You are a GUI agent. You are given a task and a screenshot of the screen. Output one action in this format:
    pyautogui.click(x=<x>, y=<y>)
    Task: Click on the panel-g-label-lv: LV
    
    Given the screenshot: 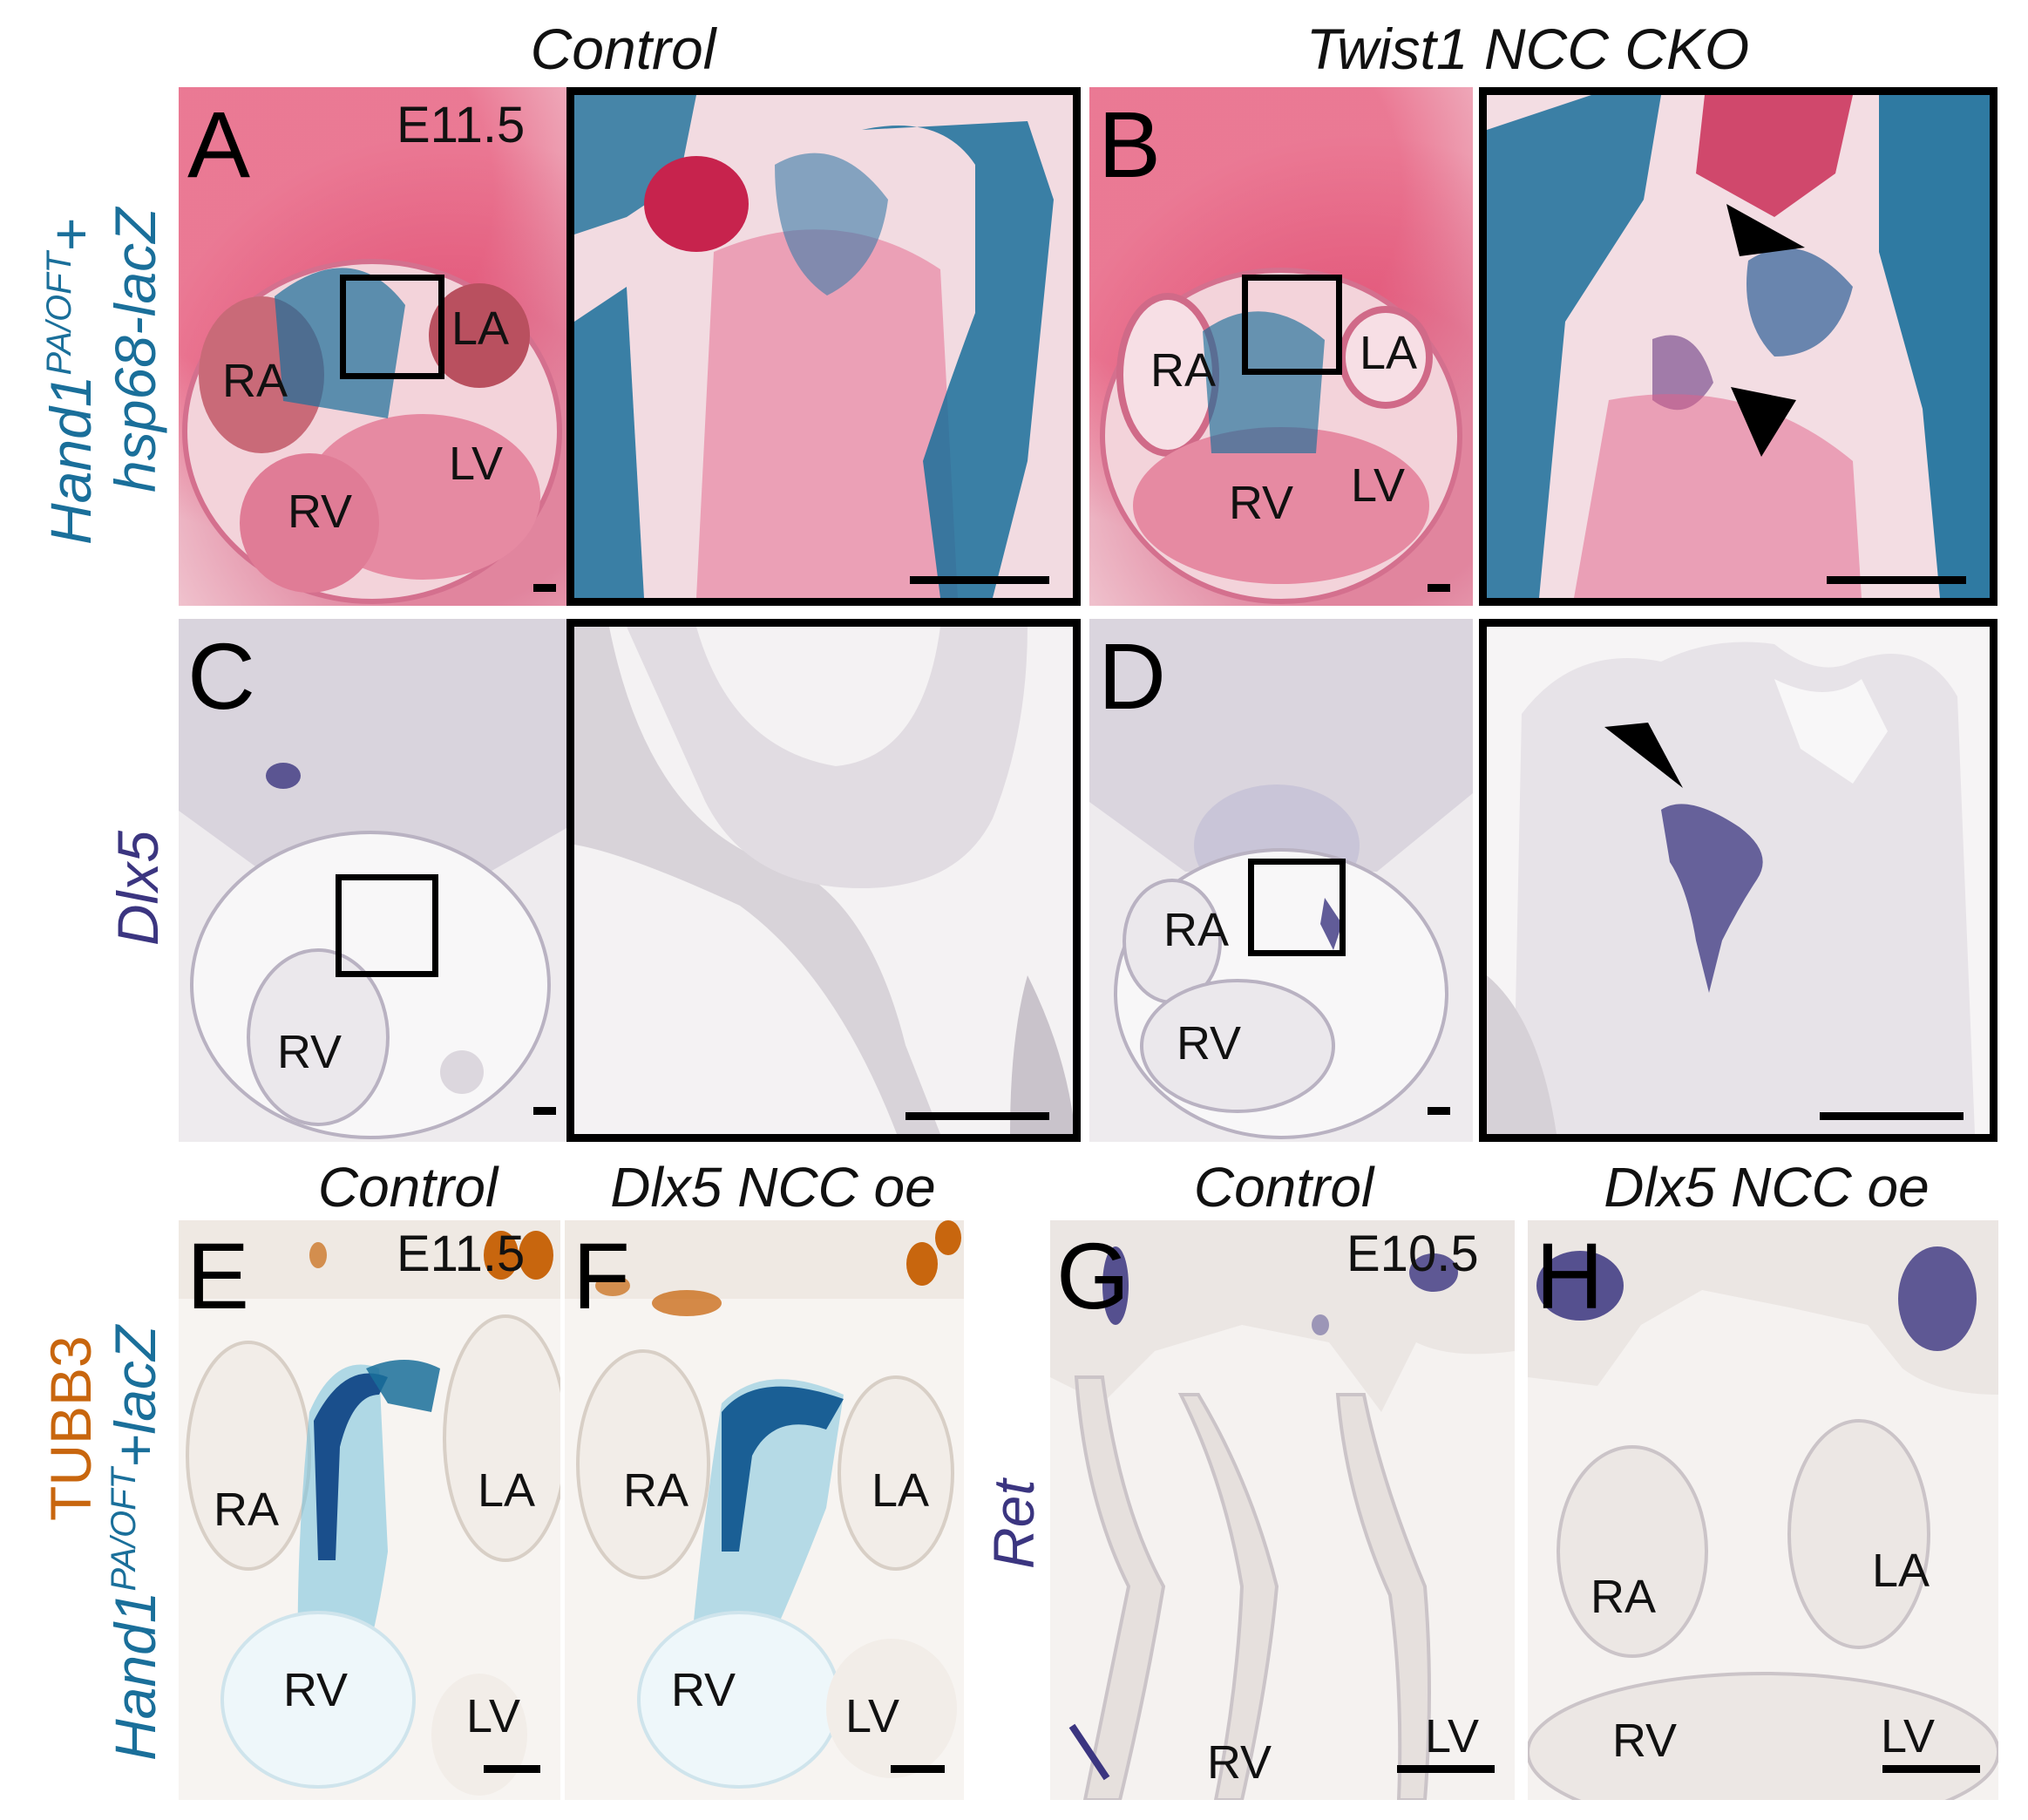 What is the action you would take?
    pyautogui.click(x=1452, y=1736)
    